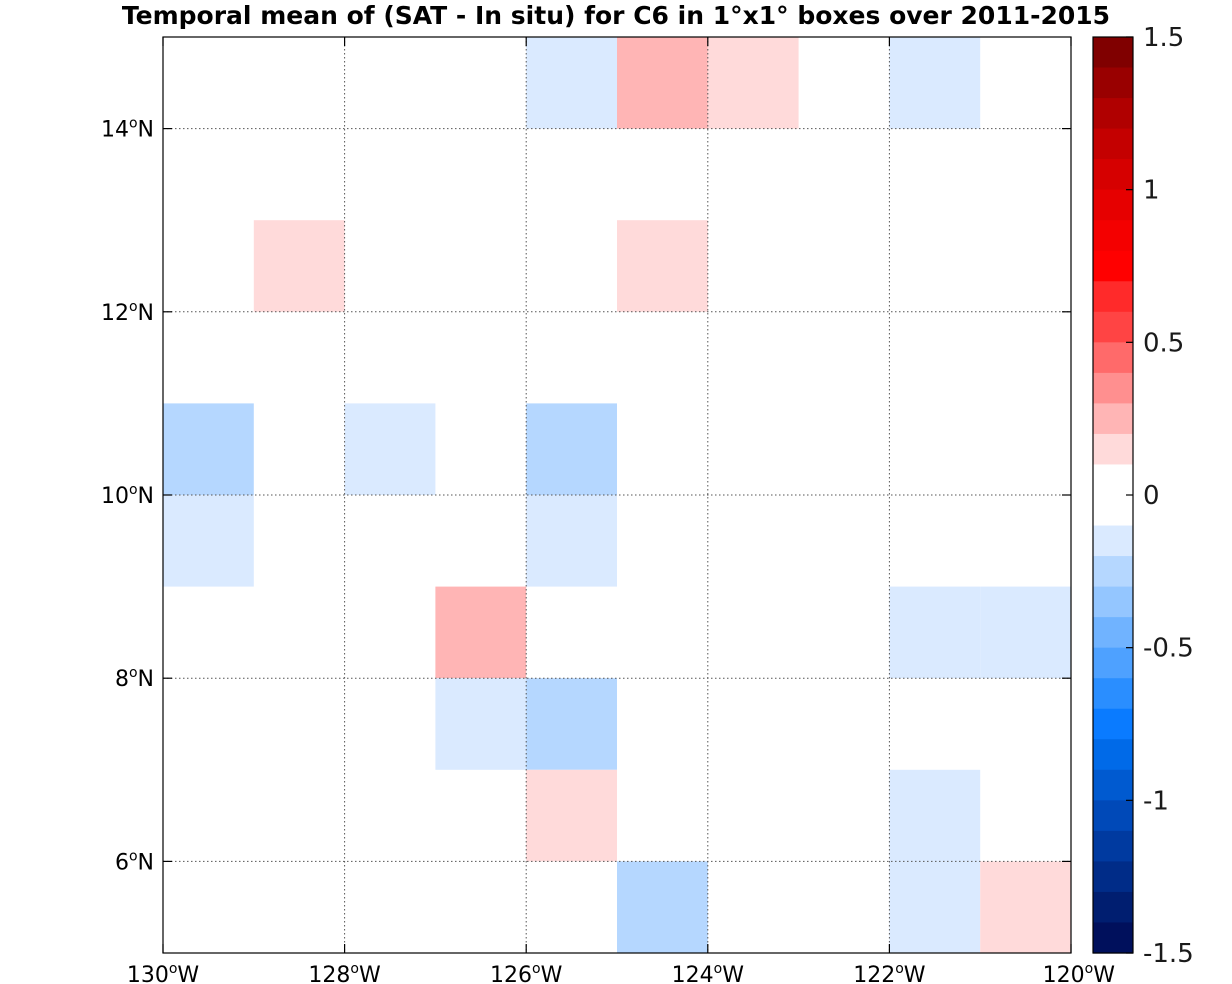 The height and width of the screenshot is (984, 1232). What do you see at coordinates (889, 972) in the screenshot?
I see `x-tick-label-4: 122oW` at bounding box center [889, 972].